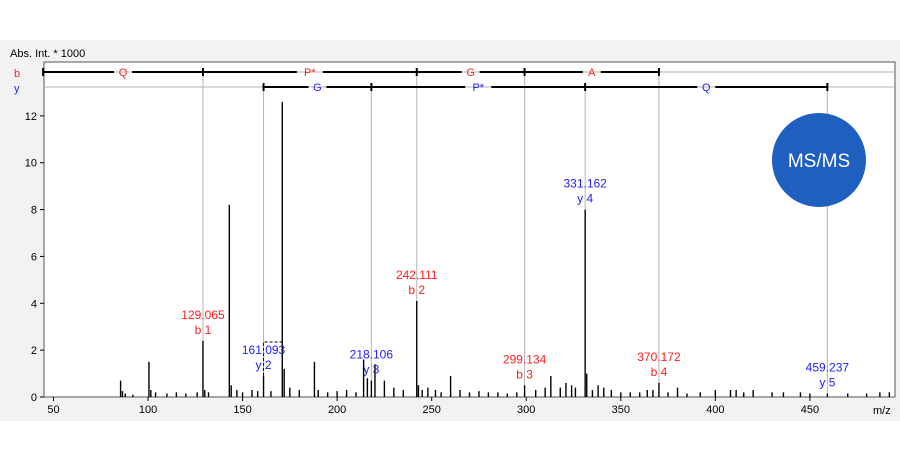  Describe the element at coordinates (371, 370) in the screenshot. I see `peak-ion-label: y 3` at that location.